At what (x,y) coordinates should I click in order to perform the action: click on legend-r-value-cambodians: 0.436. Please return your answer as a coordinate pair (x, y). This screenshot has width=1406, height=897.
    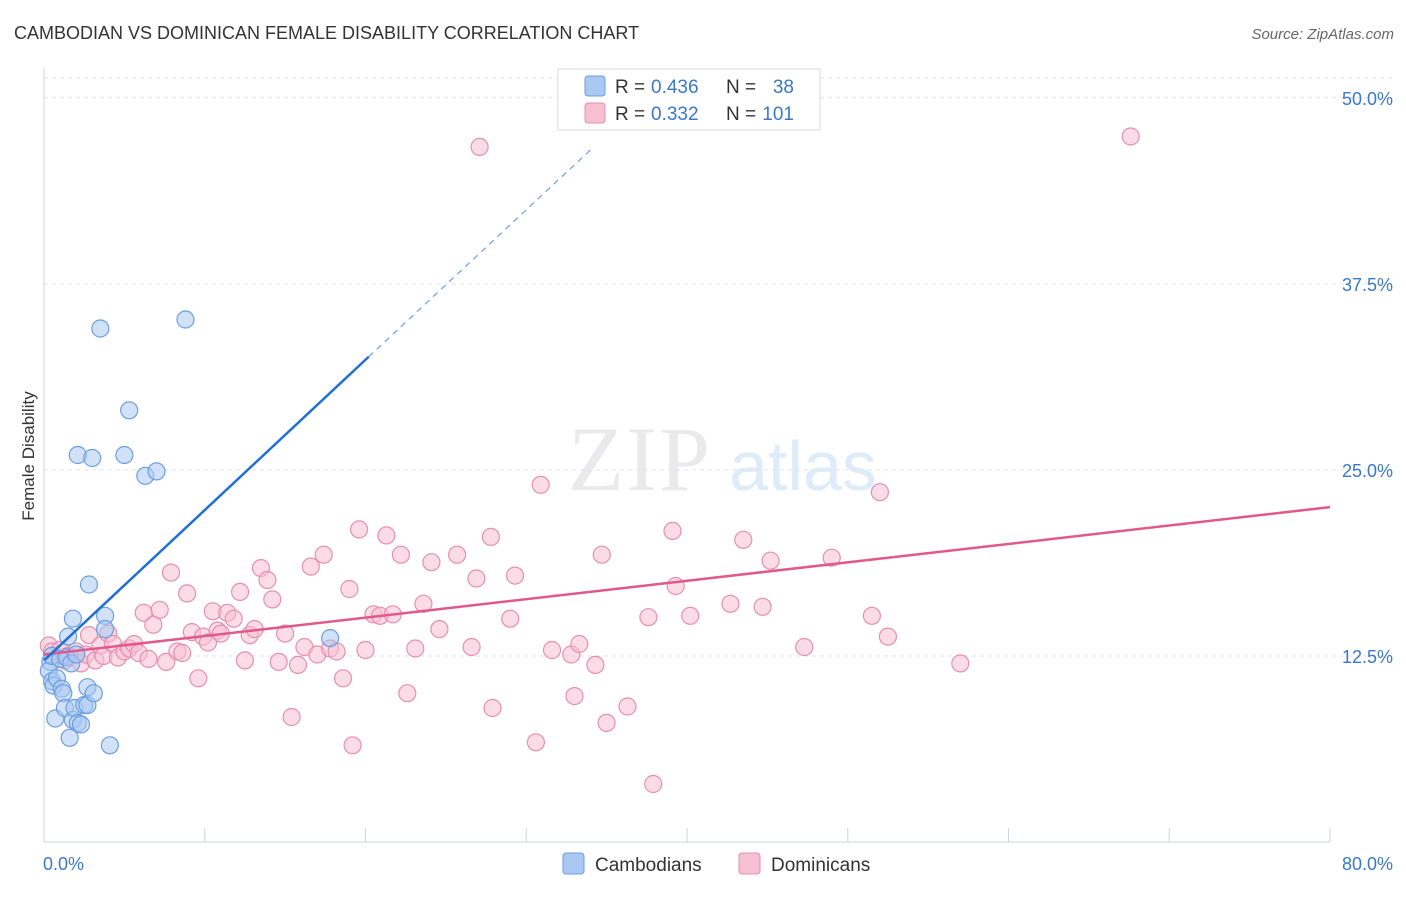
    Looking at the image, I should click on (675, 87).